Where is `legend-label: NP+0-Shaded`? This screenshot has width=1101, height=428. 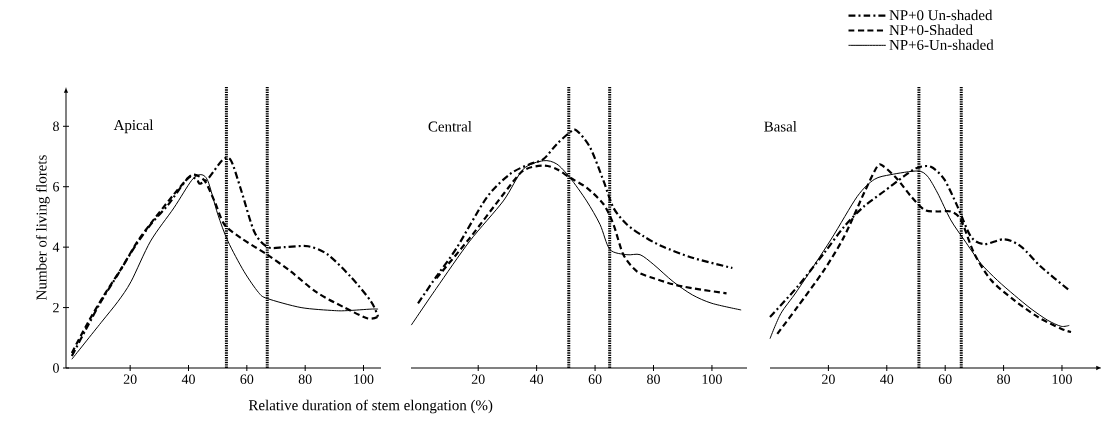
legend-label: NP+0-Shaded is located at coordinates (931, 30).